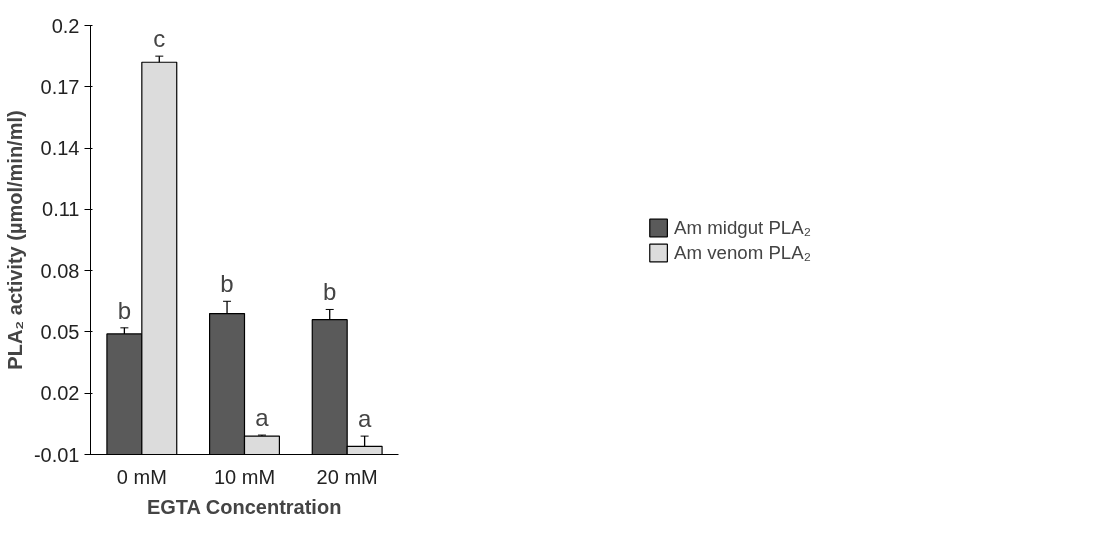 Image resolution: width=1110 pixels, height=542 pixels. I want to click on y-tick-label: 0.14, so click(60, 148).